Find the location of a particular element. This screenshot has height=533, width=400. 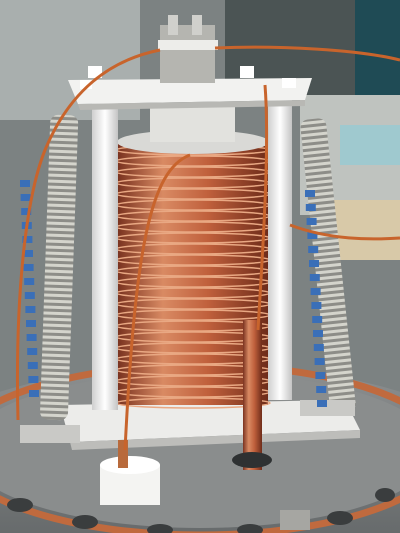

flange-holes is located at coordinates (201, 510).